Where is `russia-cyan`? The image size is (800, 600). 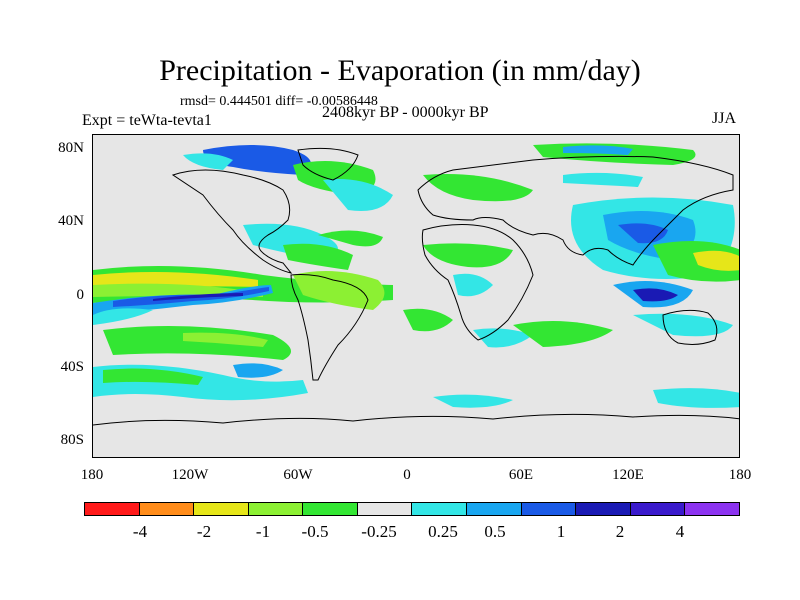 russia-cyan is located at coordinates (603, 179).